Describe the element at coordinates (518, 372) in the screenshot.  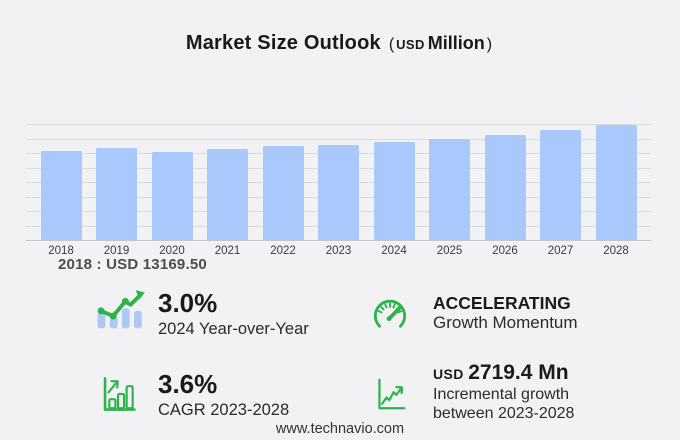
I see `incremental-value: 2719.4 Mn` at that location.